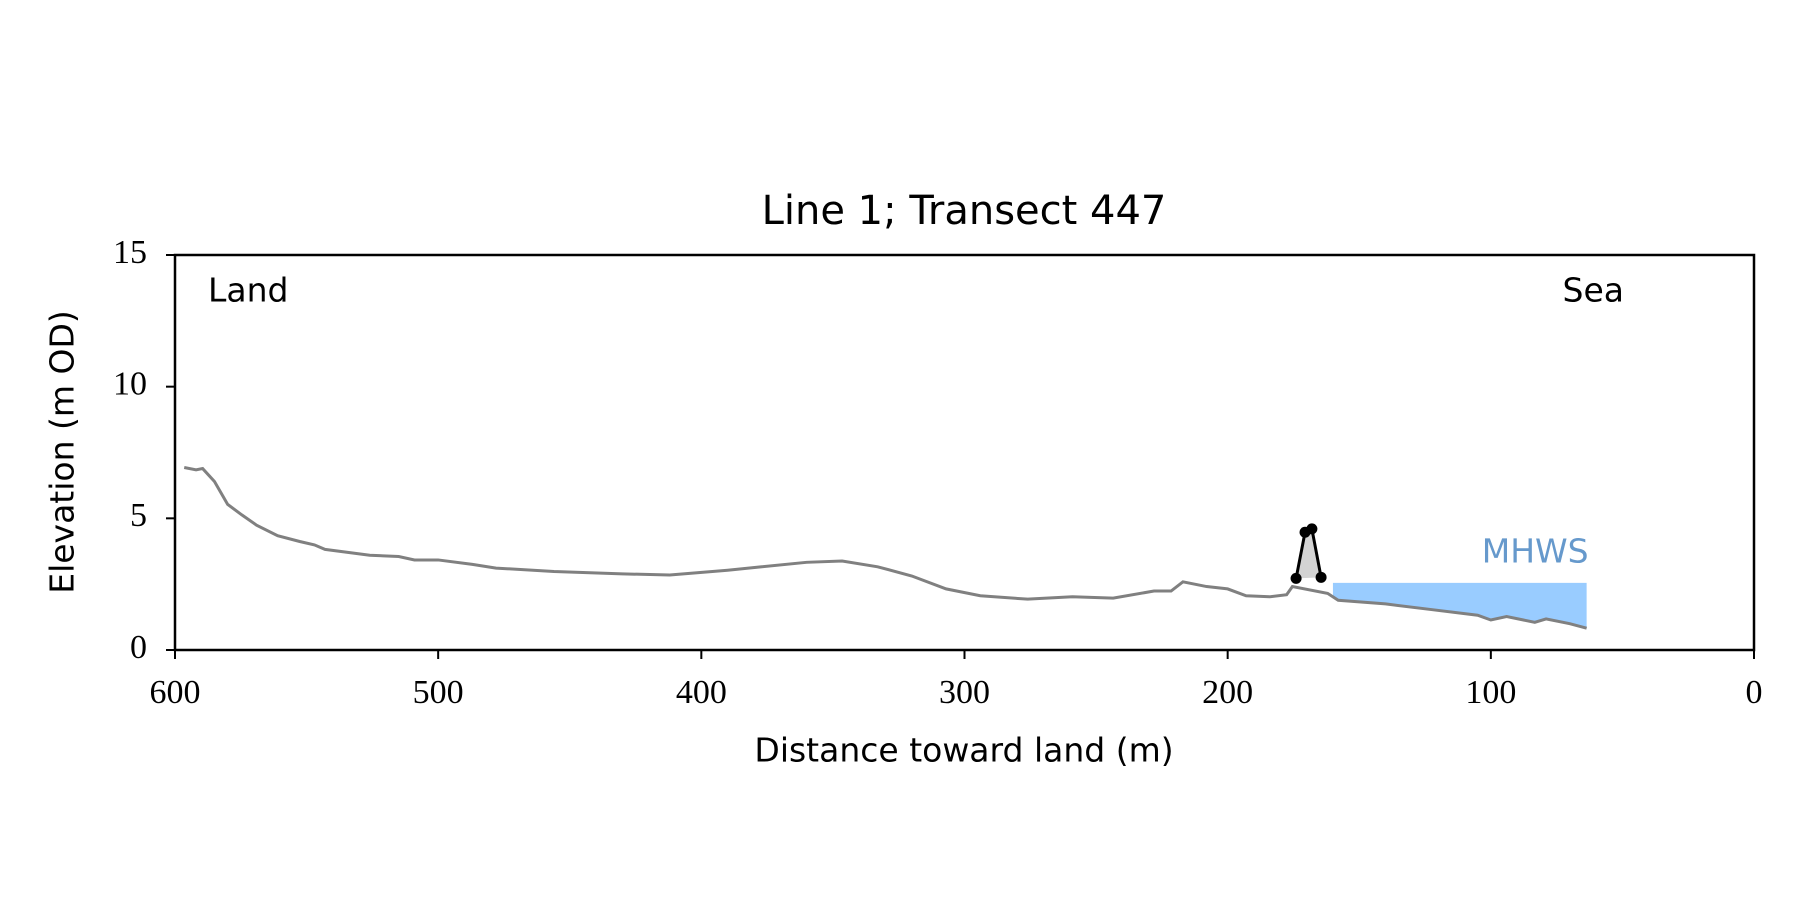  What do you see at coordinates (438, 692) in the screenshot?
I see `x-tick-label: 500` at bounding box center [438, 692].